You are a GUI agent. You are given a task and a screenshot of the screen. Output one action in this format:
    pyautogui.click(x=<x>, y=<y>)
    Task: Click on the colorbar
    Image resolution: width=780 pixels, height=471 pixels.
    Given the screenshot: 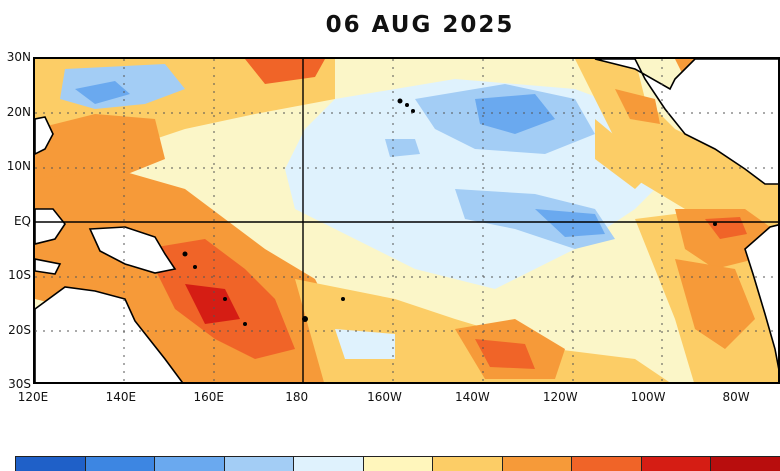 What is the action you would take?
    pyautogui.click(x=397, y=463)
    